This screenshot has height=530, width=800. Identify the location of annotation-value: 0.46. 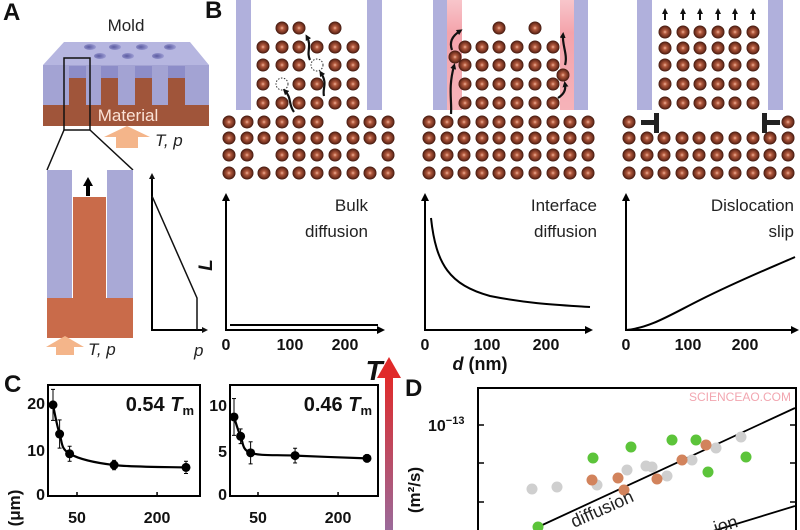
(326, 405).